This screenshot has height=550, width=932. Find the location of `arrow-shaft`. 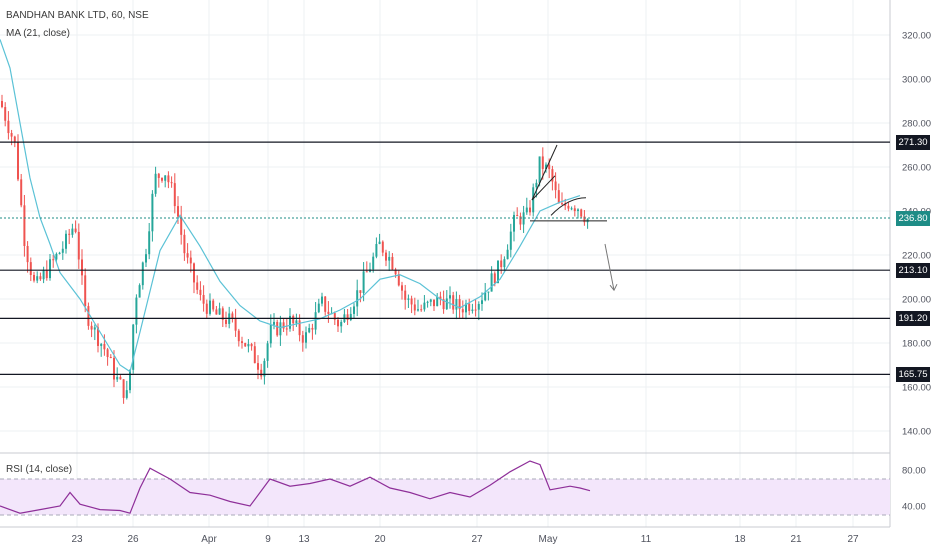

arrow-shaft is located at coordinates (609, 267).